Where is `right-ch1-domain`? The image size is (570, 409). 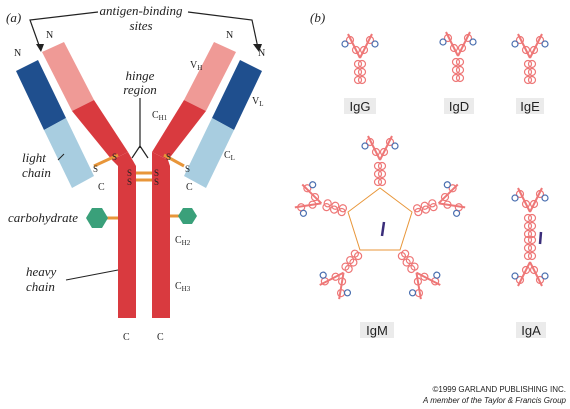
right-ch1-domain is located at coordinates (179, 130).